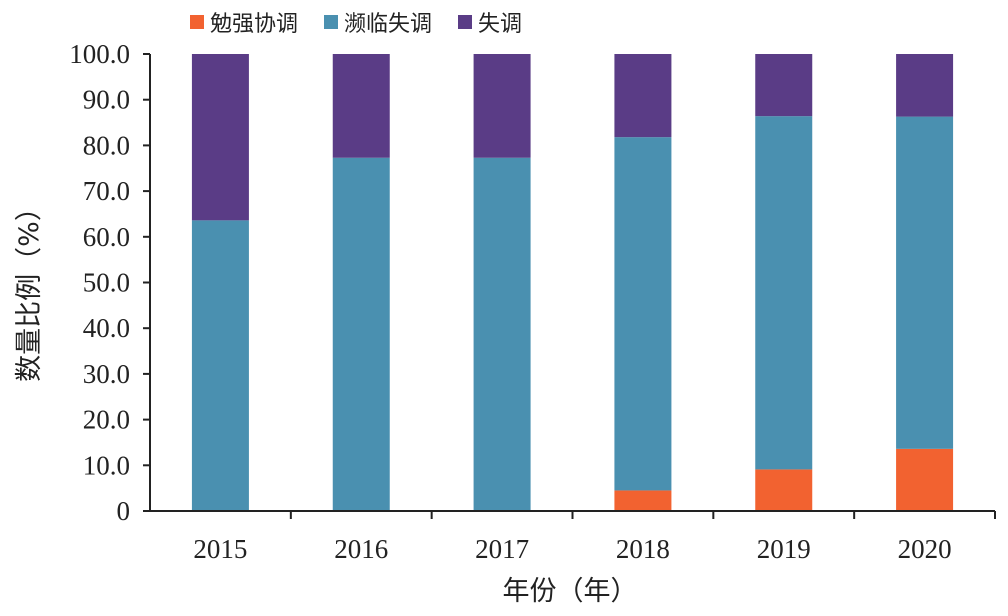 This screenshot has height=616, width=1008. I want to click on x-tick-label-2020: 2020, so click(925, 549).